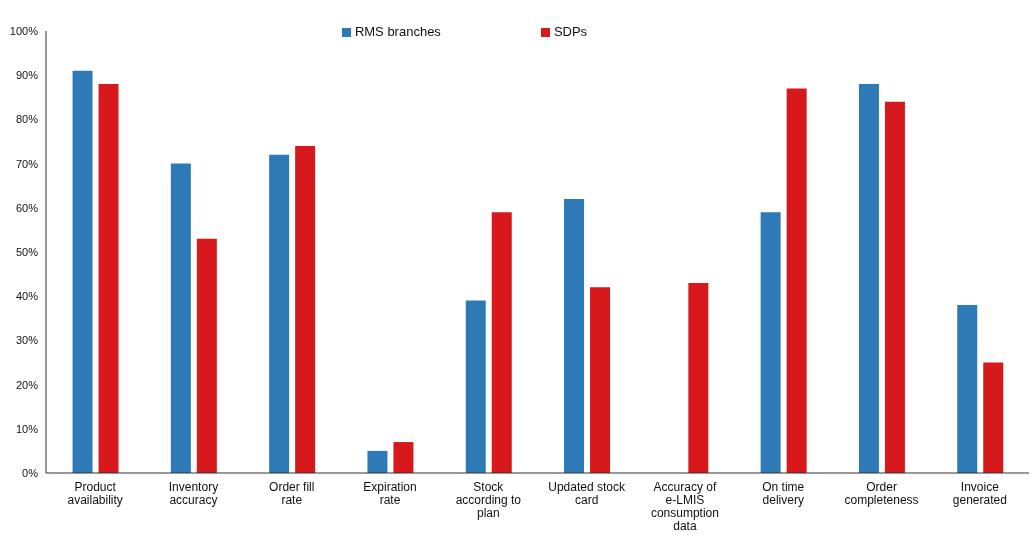 This screenshot has width=1035, height=539. What do you see at coordinates (27, 75) in the screenshot?
I see `y-tick-label: 90%` at bounding box center [27, 75].